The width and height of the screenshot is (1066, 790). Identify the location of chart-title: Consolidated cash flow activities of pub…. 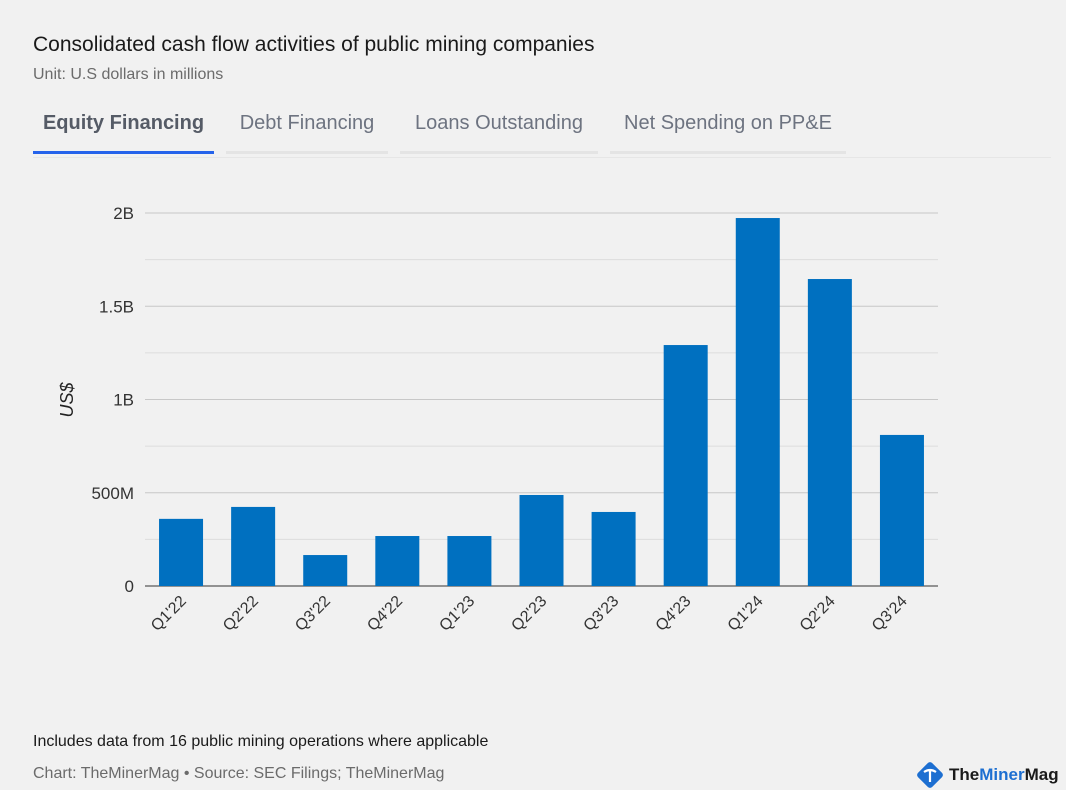
(314, 44).